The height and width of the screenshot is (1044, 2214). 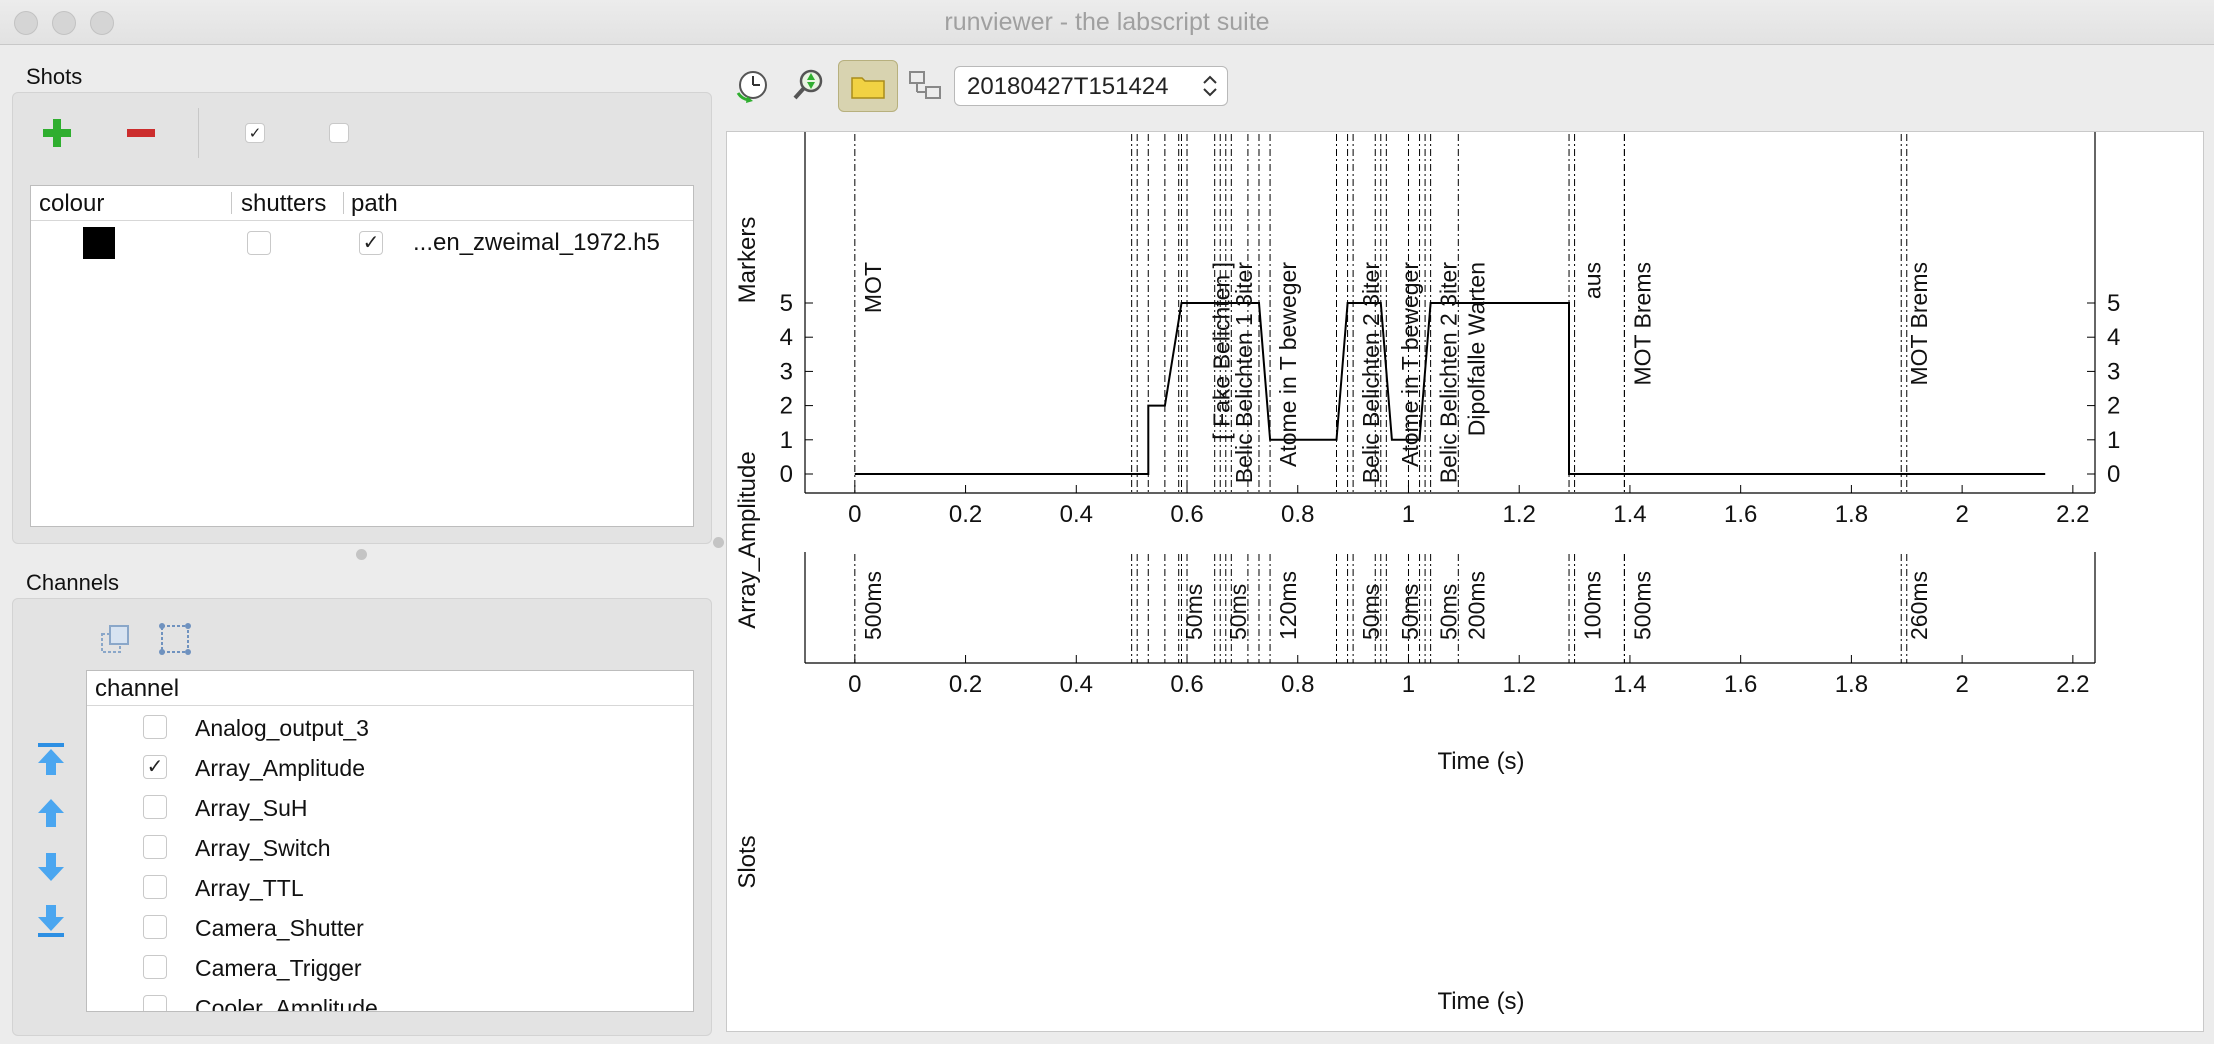 I want to click on uncheck-all-button, so click(x=339, y=133).